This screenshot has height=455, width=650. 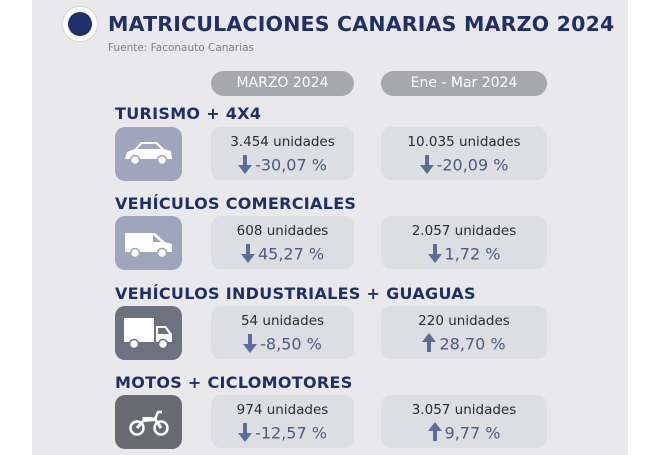 What do you see at coordinates (181, 48) in the screenshot?
I see `source-note: Fuente: Faconauto Canarias` at bounding box center [181, 48].